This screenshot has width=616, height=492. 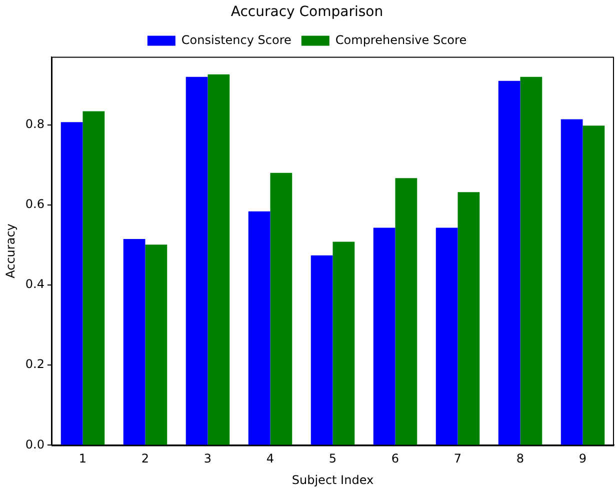 I want to click on legend-label: Consistency Score, so click(x=236, y=39).